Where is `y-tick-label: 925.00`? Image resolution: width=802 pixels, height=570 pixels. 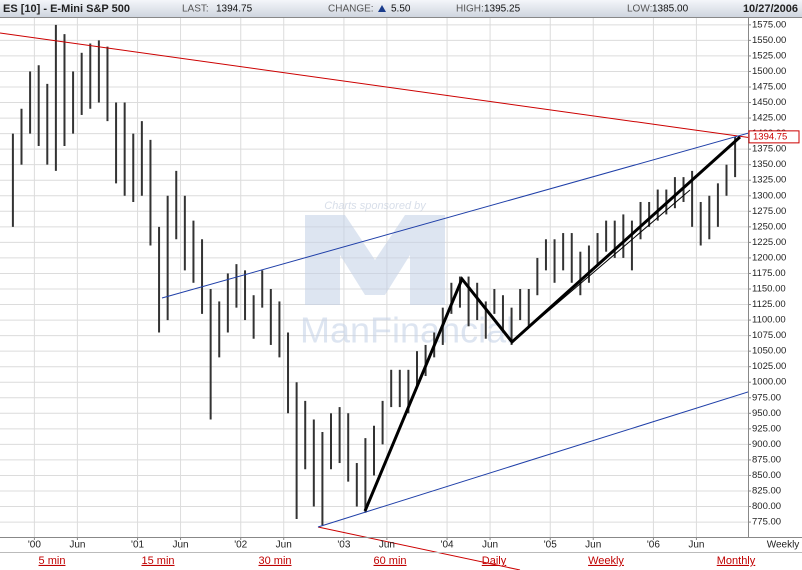
y-tick-label: 925.00 is located at coordinates (766, 428).